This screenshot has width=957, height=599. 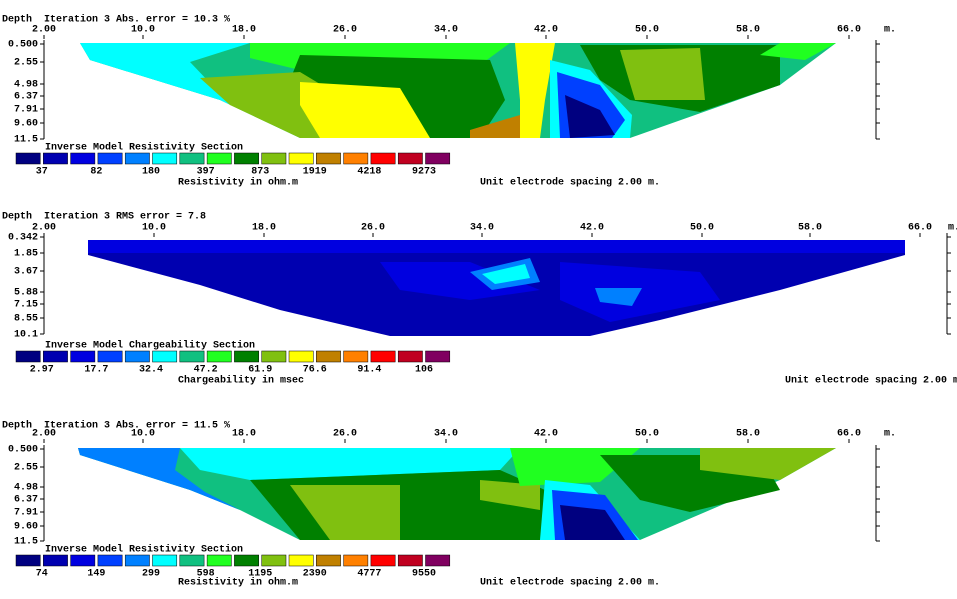 What do you see at coordinates (42, 370) in the screenshot?
I see `scale-label: 2.97` at bounding box center [42, 370].